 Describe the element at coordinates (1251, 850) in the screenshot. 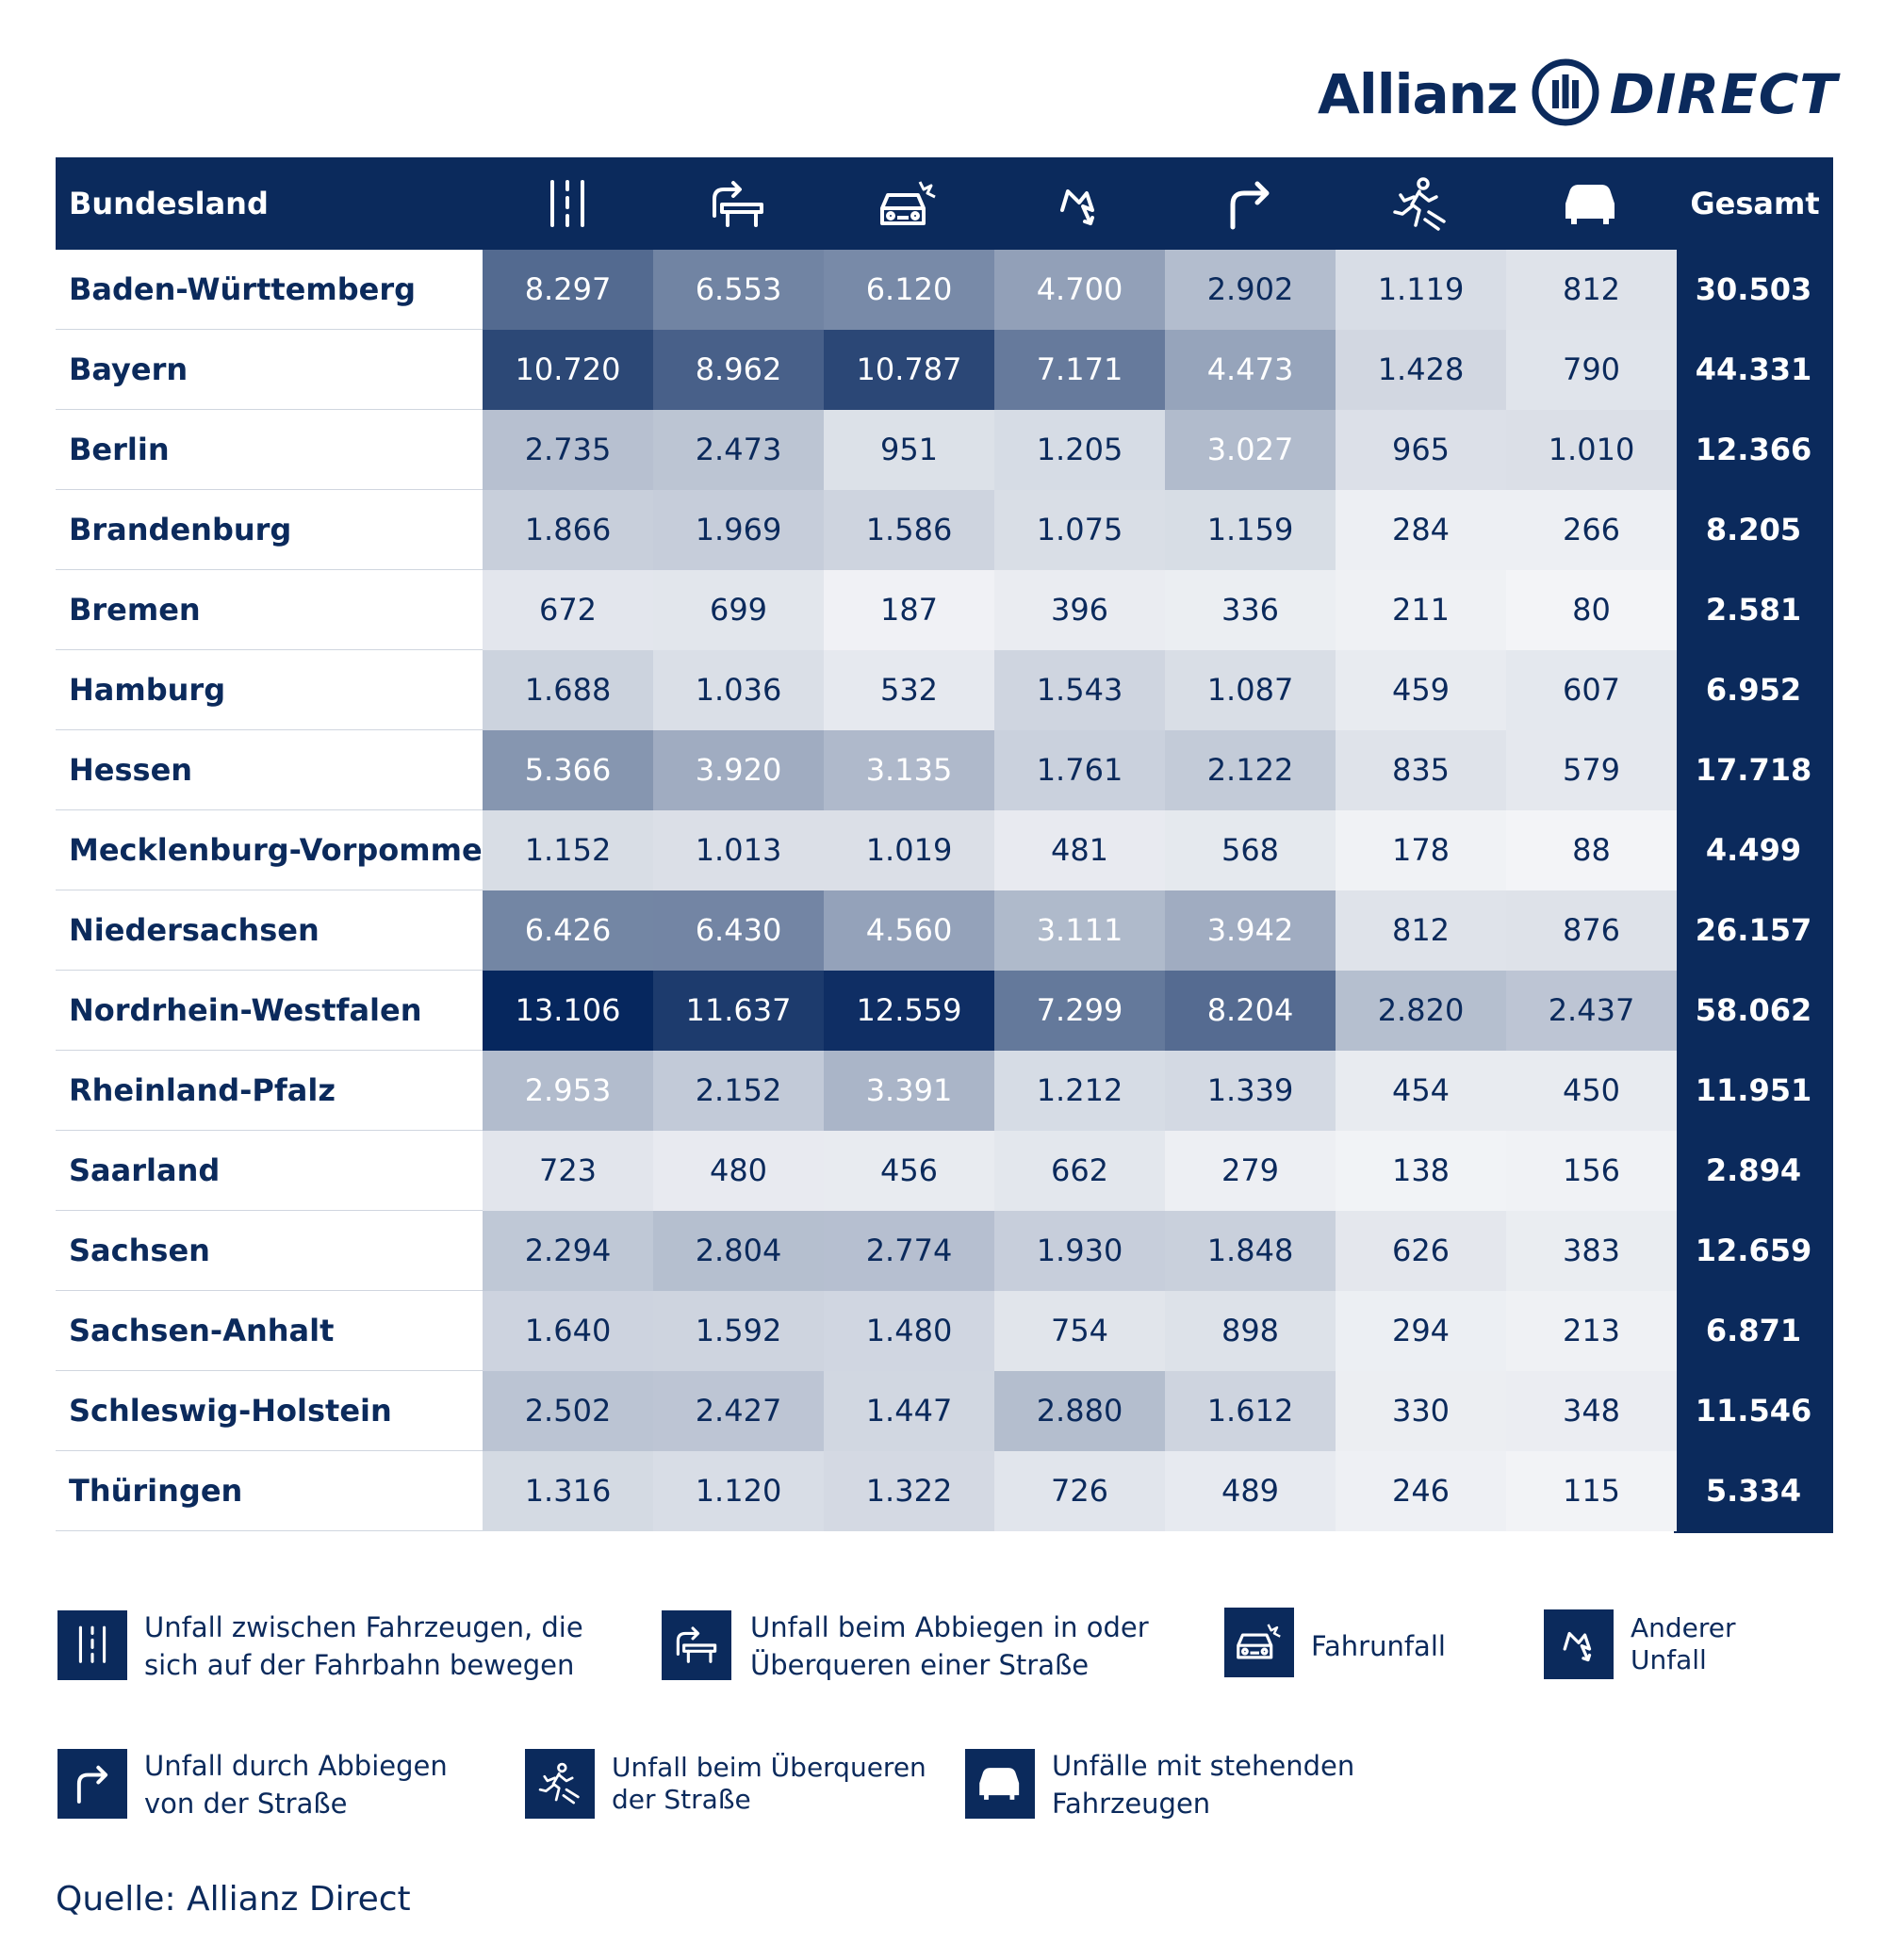

I see `value-cell: 568` at that location.